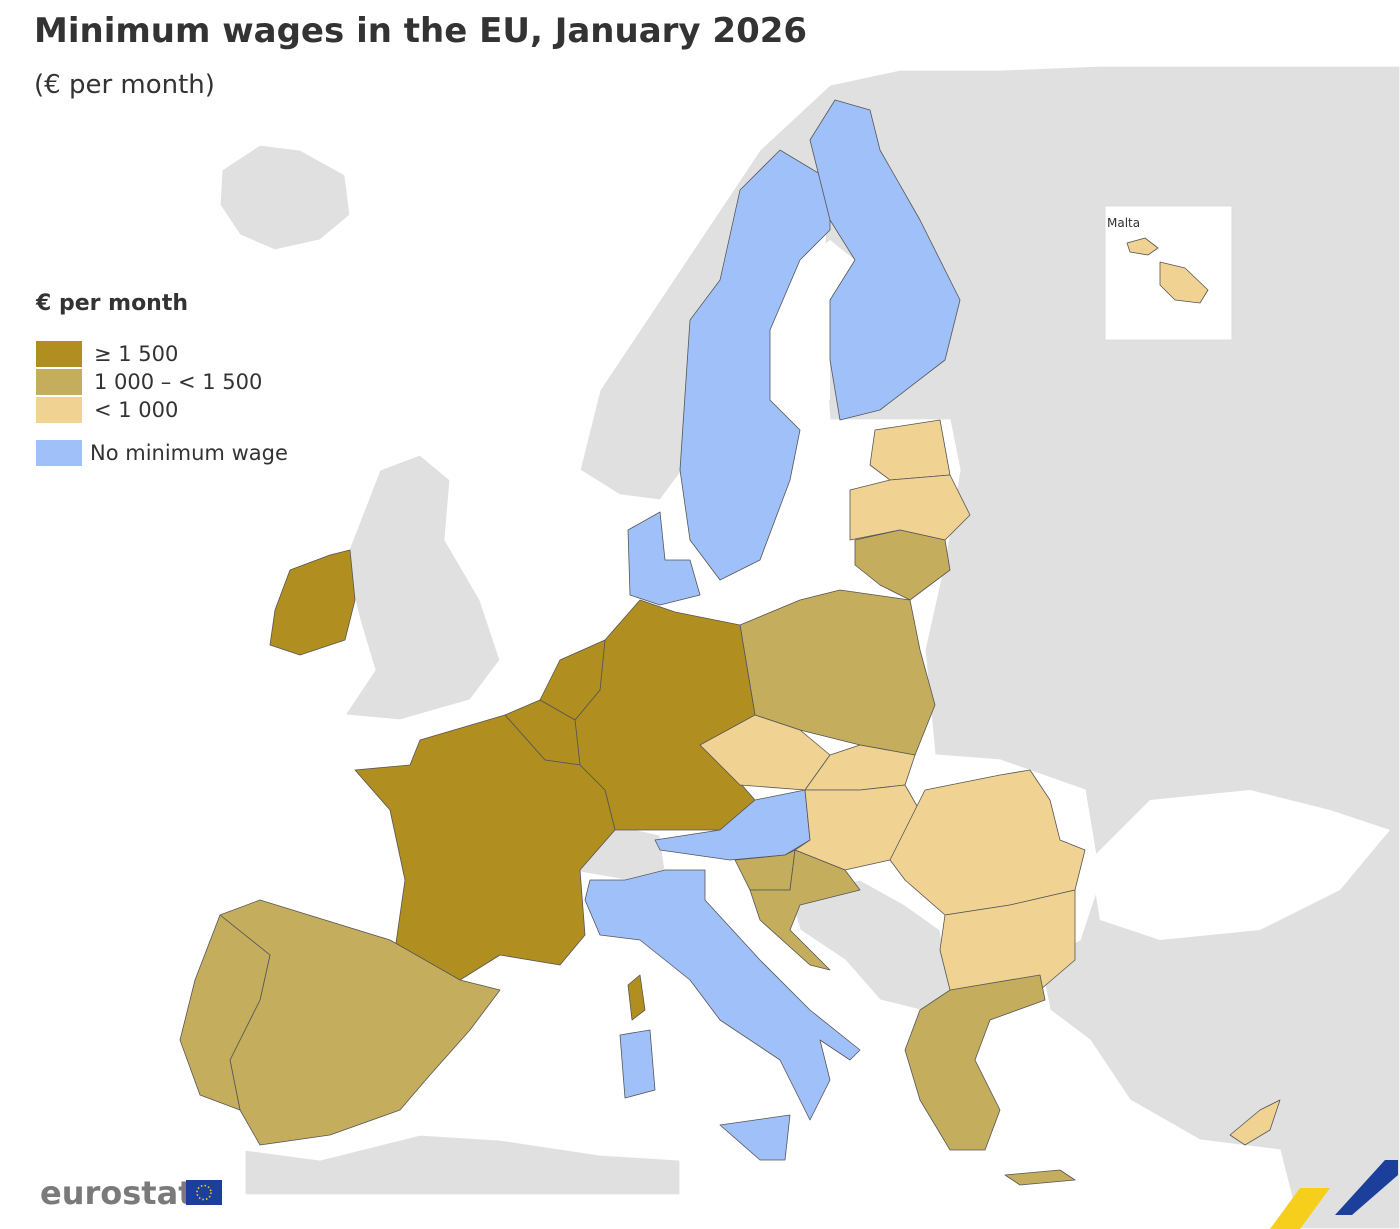 This screenshot has width=1400, height=1229. I want to click on legend-label: < 1 000, so click(136, 410).